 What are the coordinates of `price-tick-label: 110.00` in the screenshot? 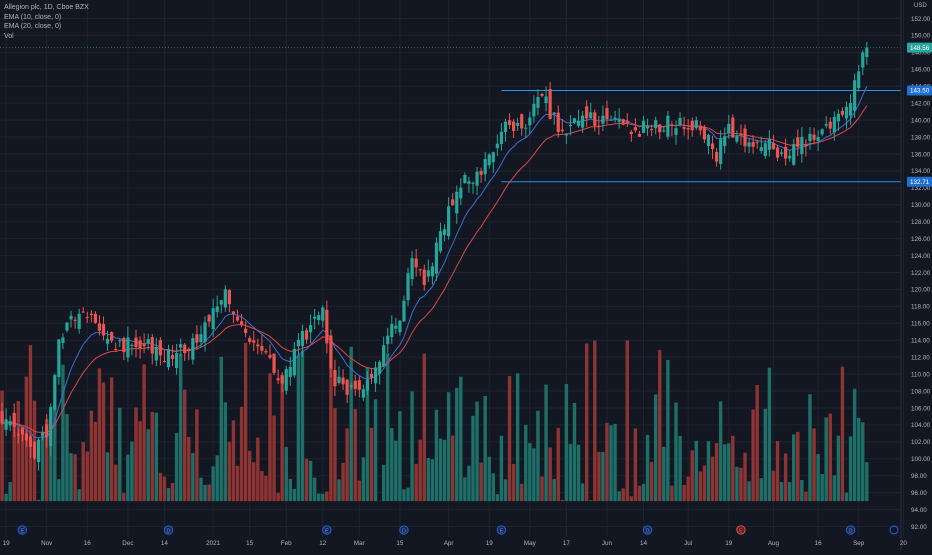 It's located at (920, 374).